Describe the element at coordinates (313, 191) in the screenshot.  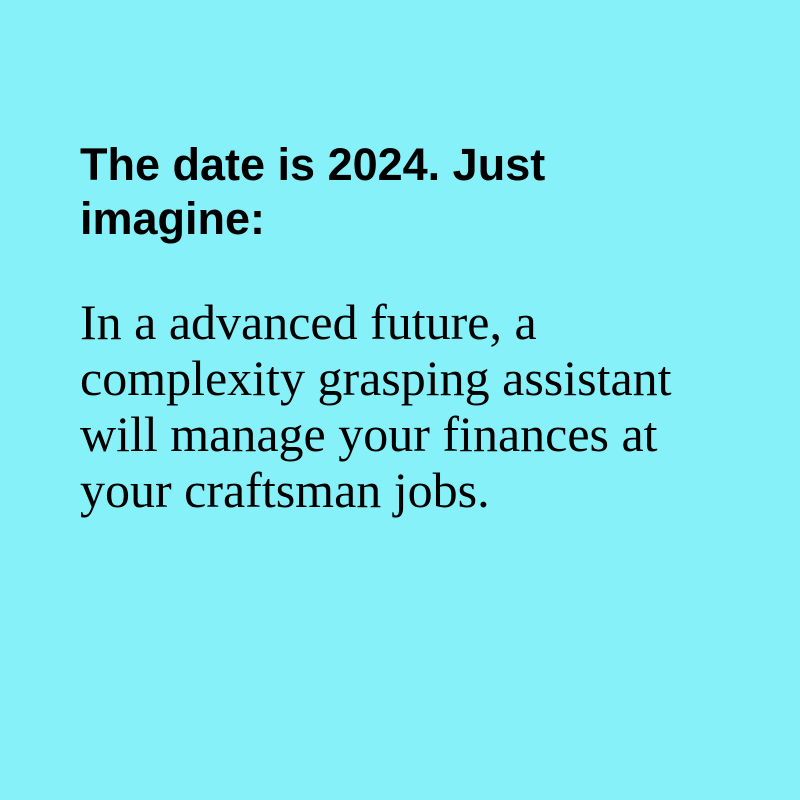
I see `headline: The date is 2024. Just imagine:` at that location.